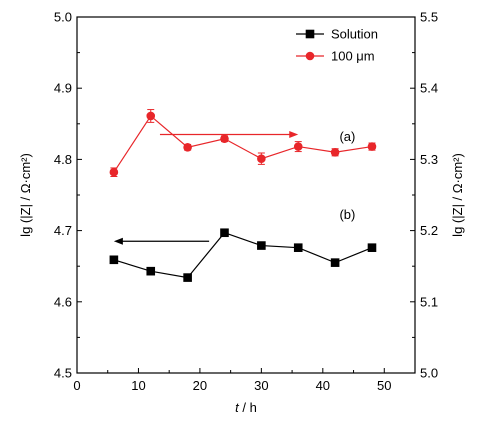 The height and width of the screenshot is (424, 482). I want to click on arrows, so click(206, 187).